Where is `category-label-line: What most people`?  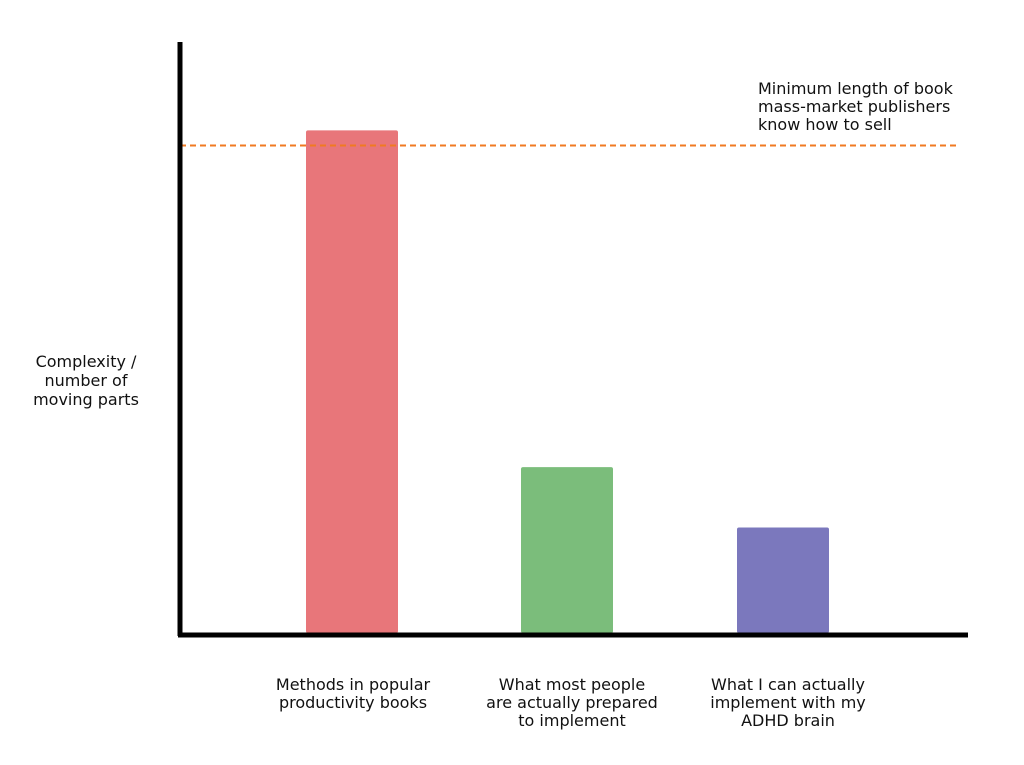 category-label-line: What most people is located at coordinates (572, 684).